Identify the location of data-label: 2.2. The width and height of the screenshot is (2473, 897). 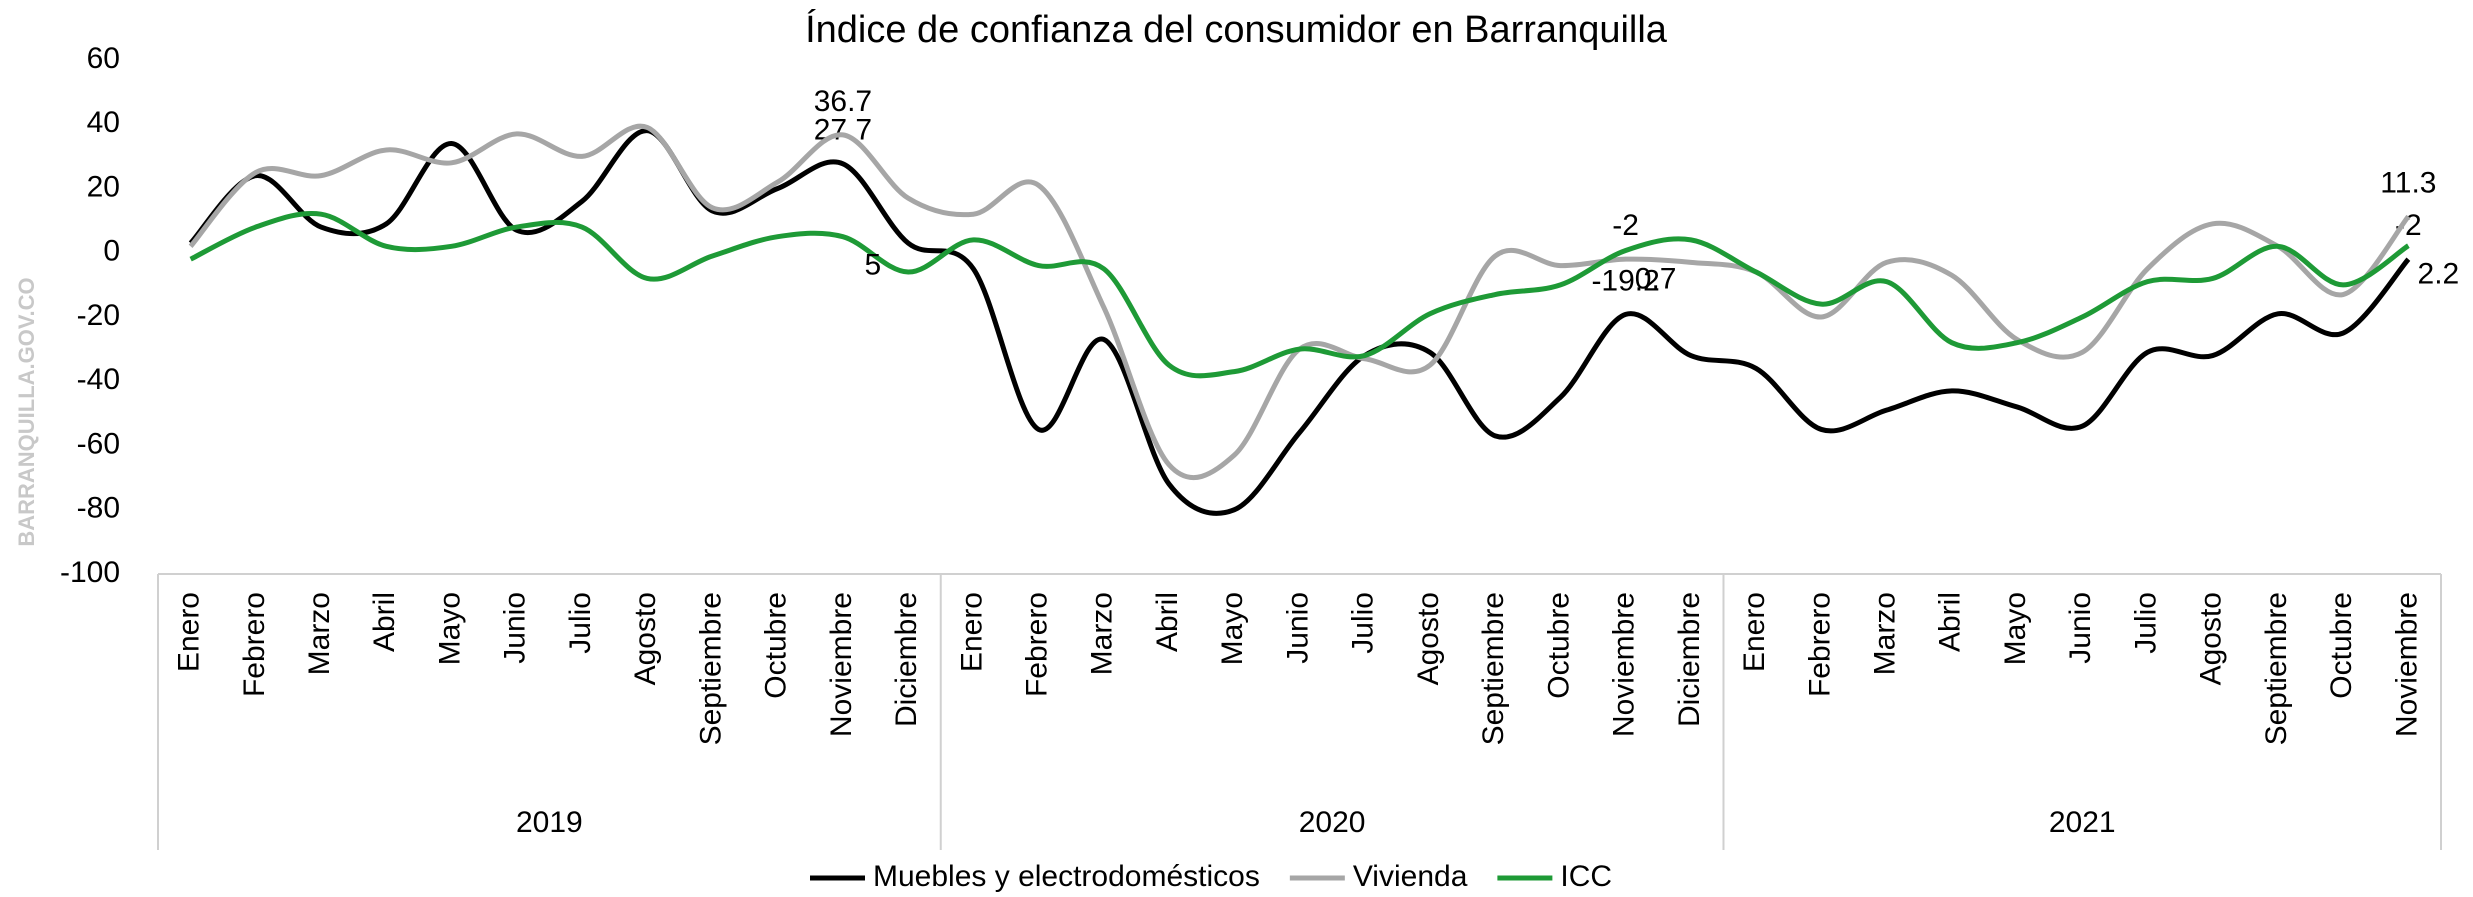
(2439, 274).